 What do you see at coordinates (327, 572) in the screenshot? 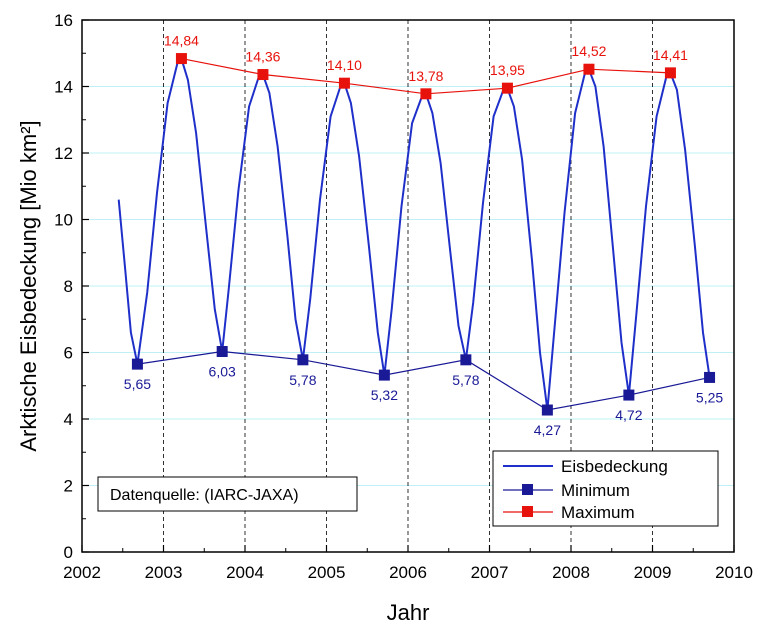
I see `x-tick-label-2005: 2005` at bounding box center [327, 572].